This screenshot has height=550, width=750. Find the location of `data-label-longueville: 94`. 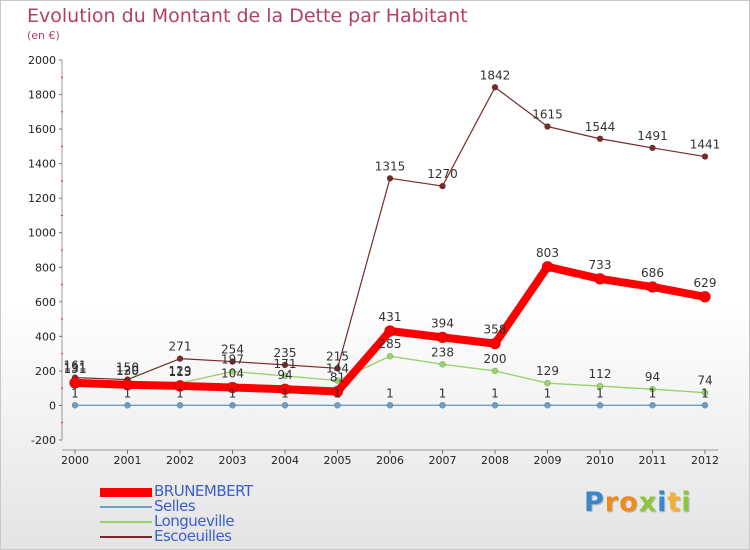

data-label-longueville: 94 is located at coordinates (652, 377).